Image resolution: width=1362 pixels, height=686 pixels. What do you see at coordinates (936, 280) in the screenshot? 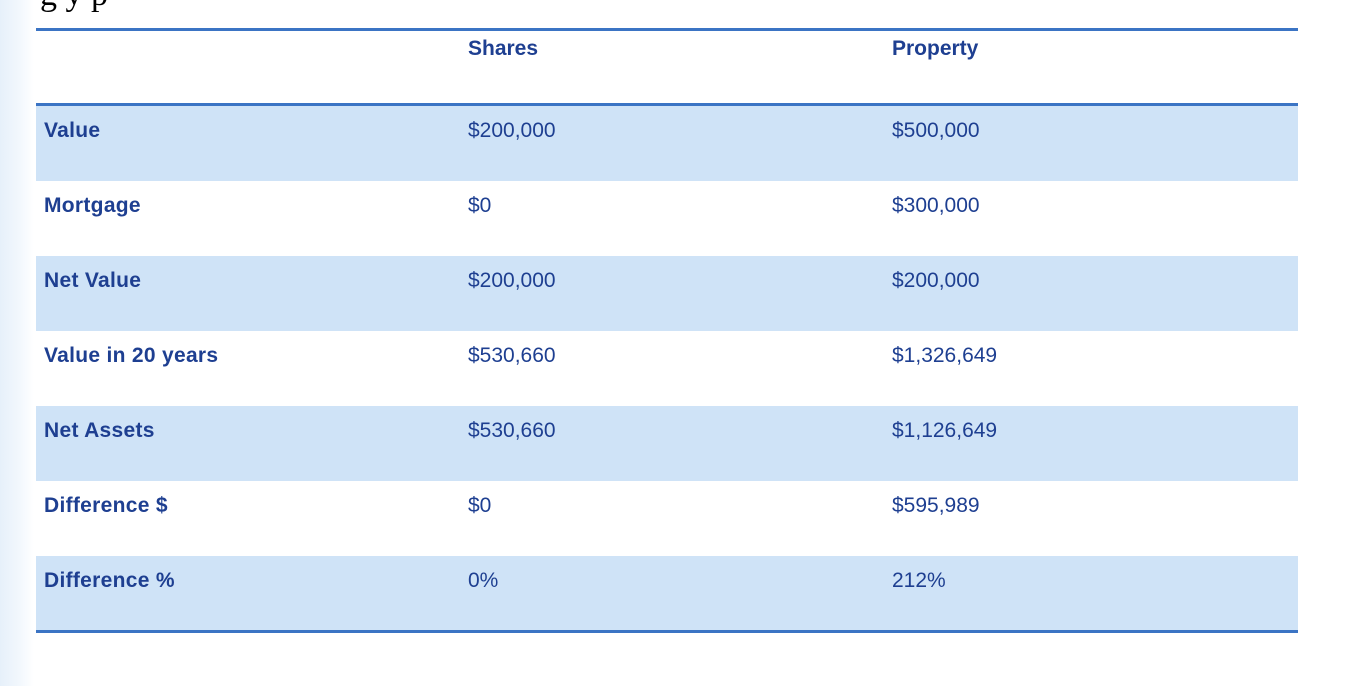
I see `property-value: $200,000` at bounding box center [936, 280].